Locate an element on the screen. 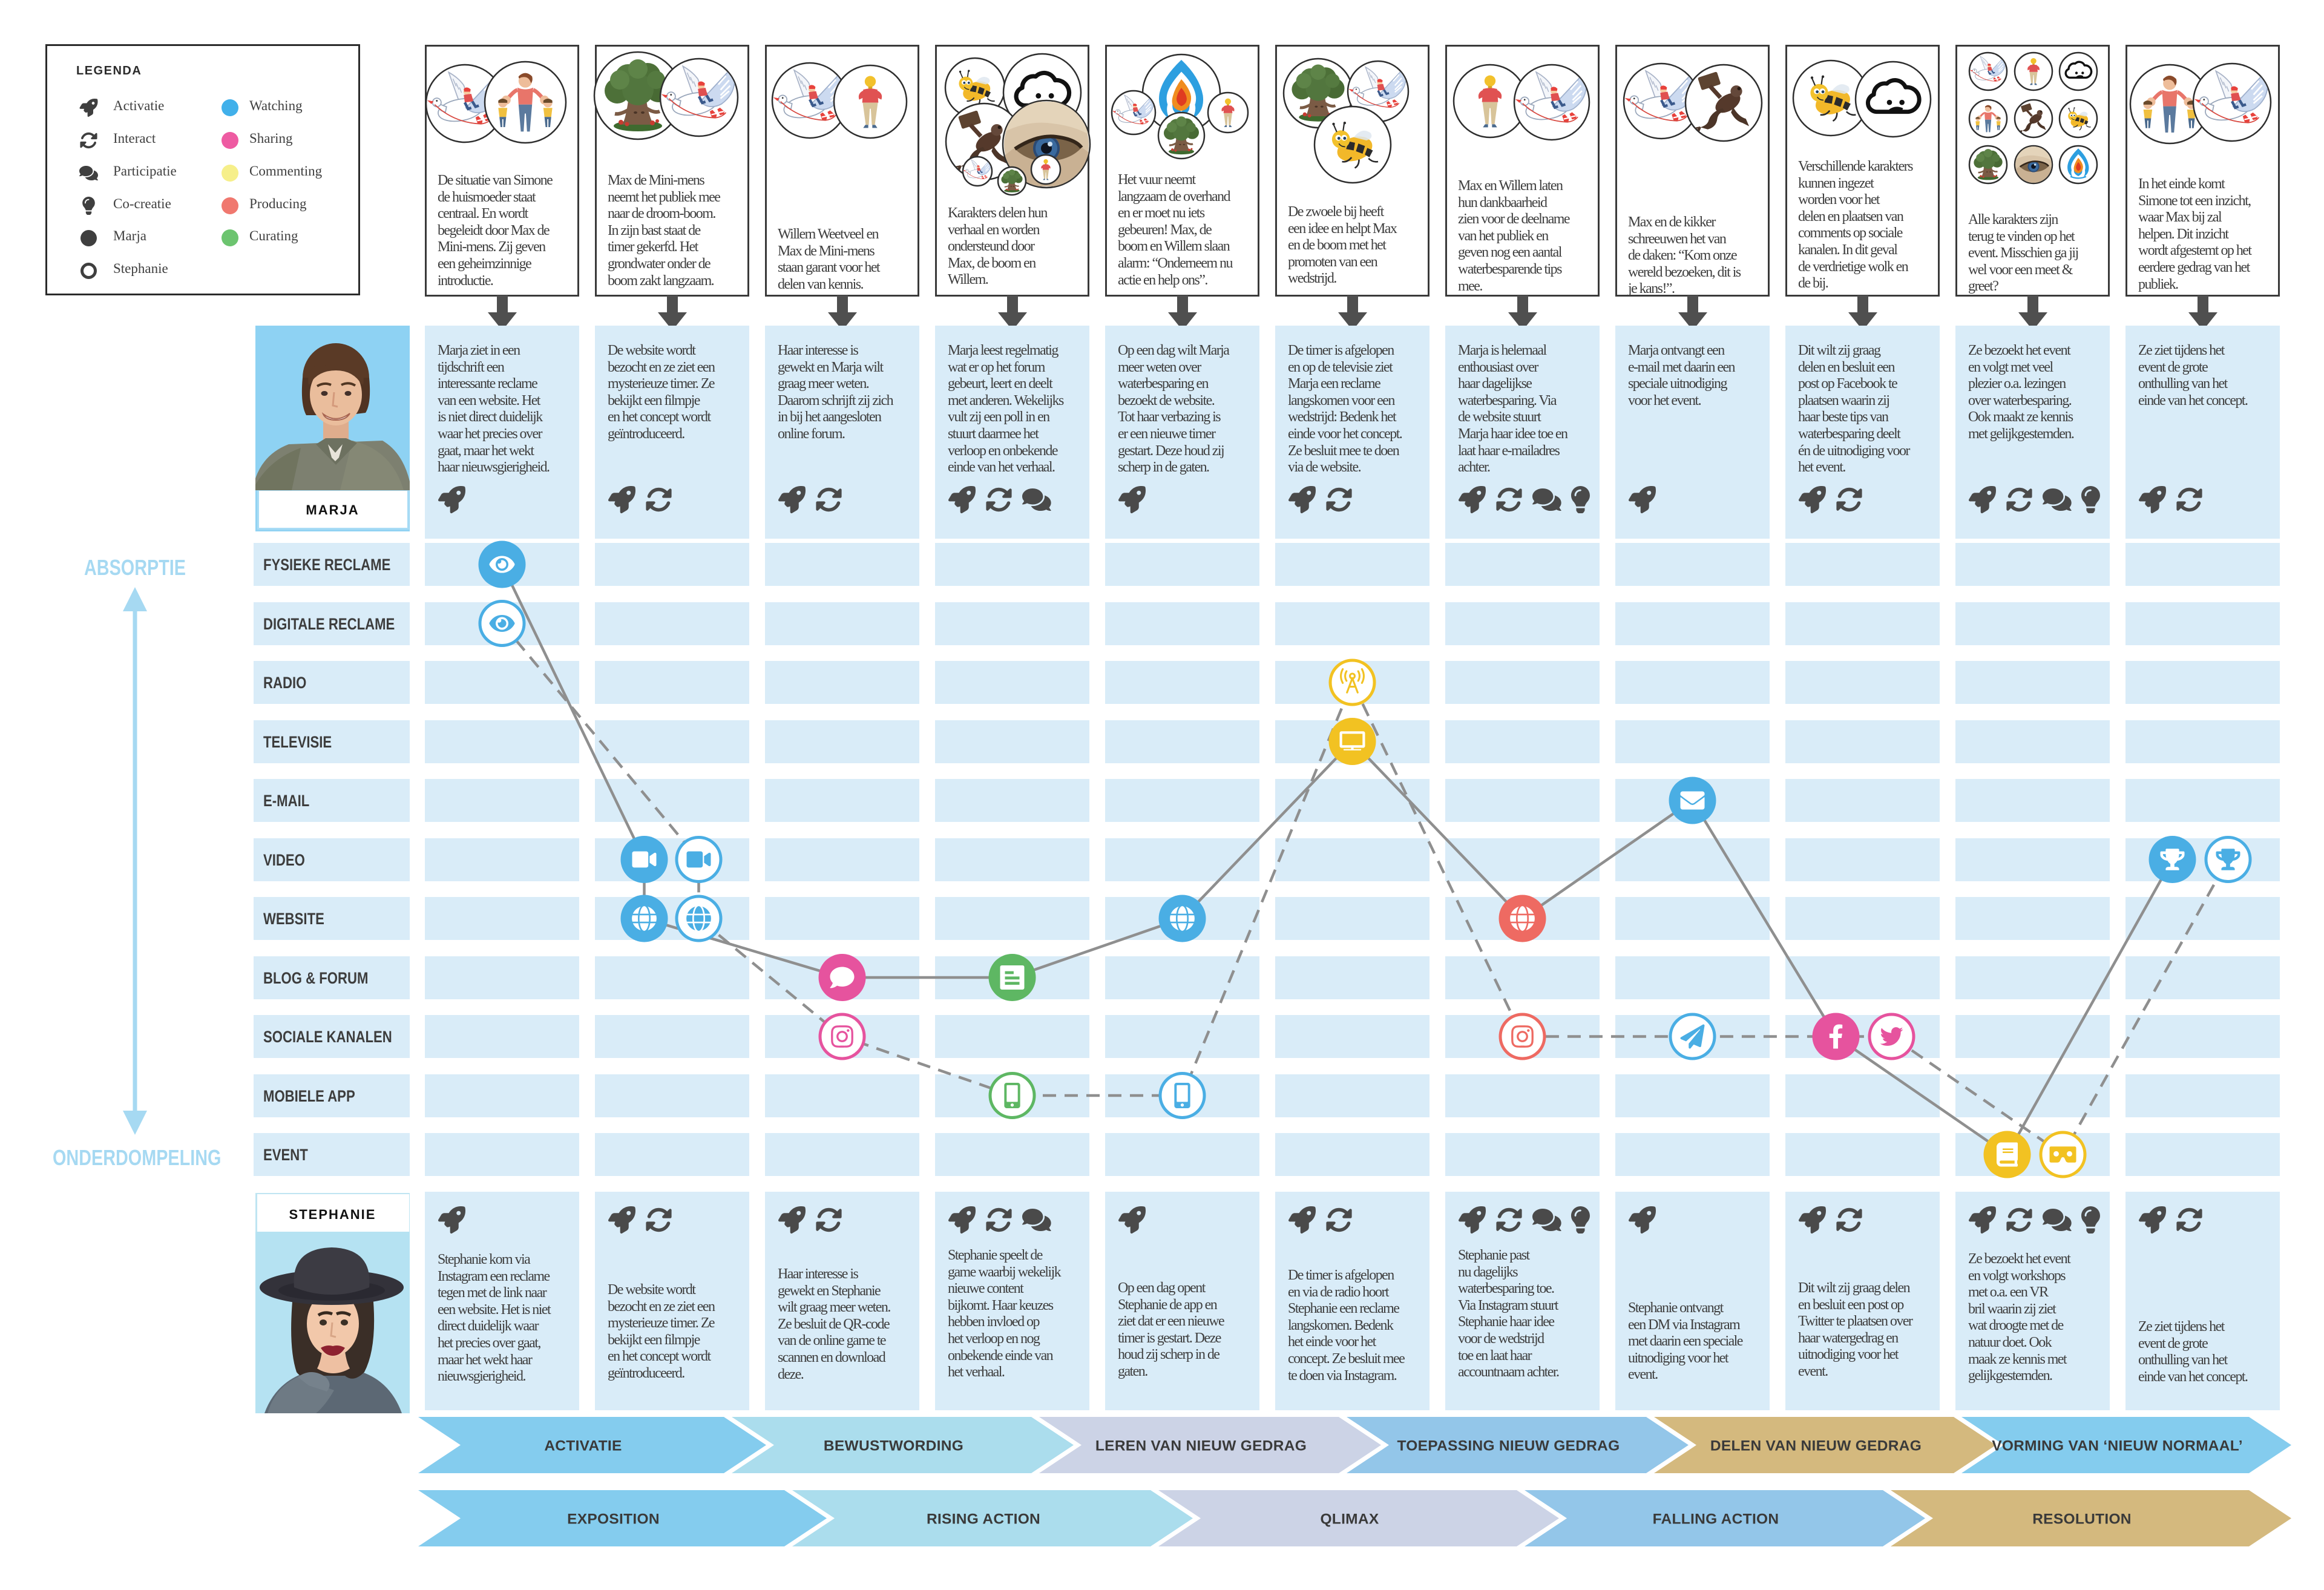 This screenshot has height=1590, width=2324. svg-text: VORMING VAN ‘NIEUW NORMAAL’ is located at coordinates (2117, 1446).